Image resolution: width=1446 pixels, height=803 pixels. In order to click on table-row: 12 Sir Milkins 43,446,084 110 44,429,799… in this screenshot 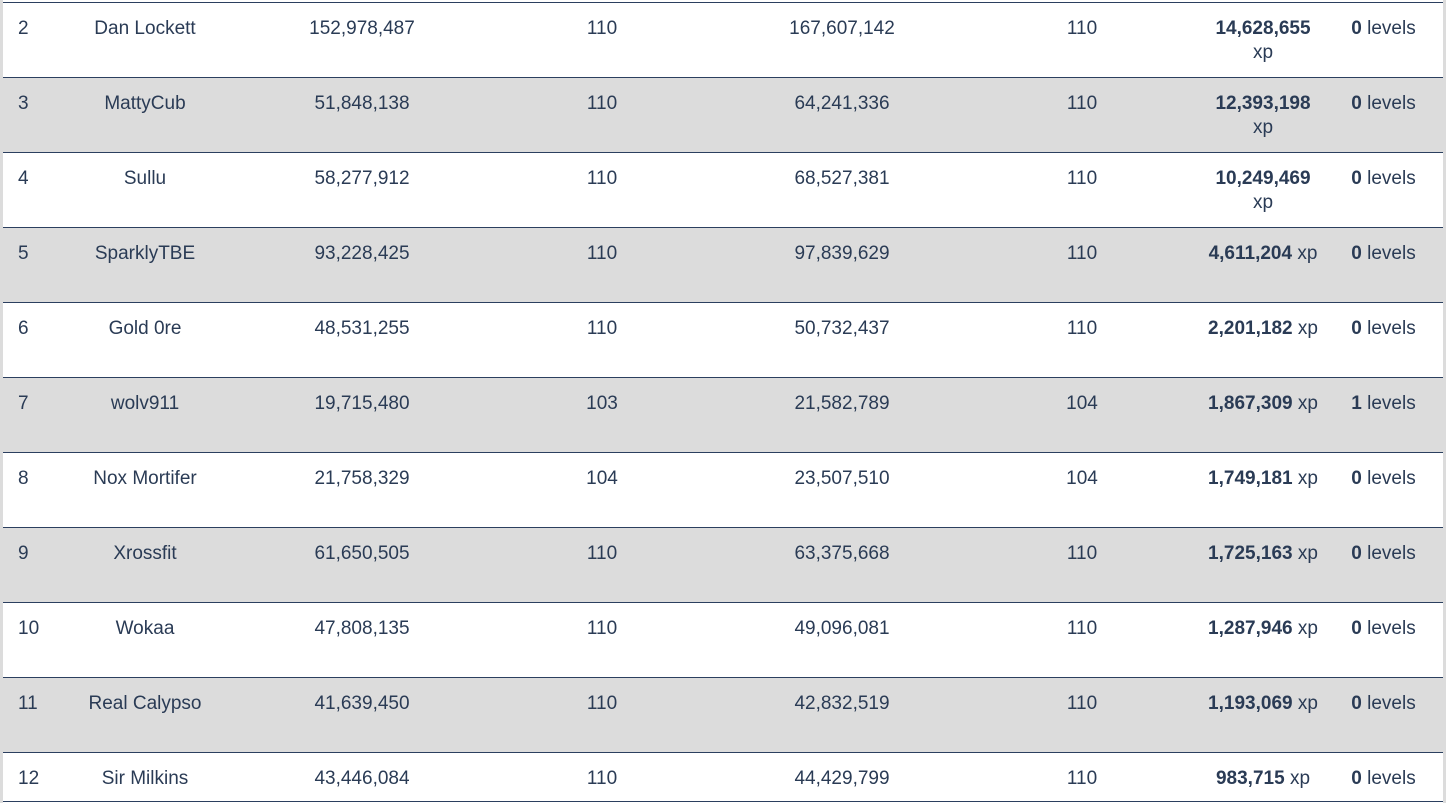, I will do `click(723, 777)`.